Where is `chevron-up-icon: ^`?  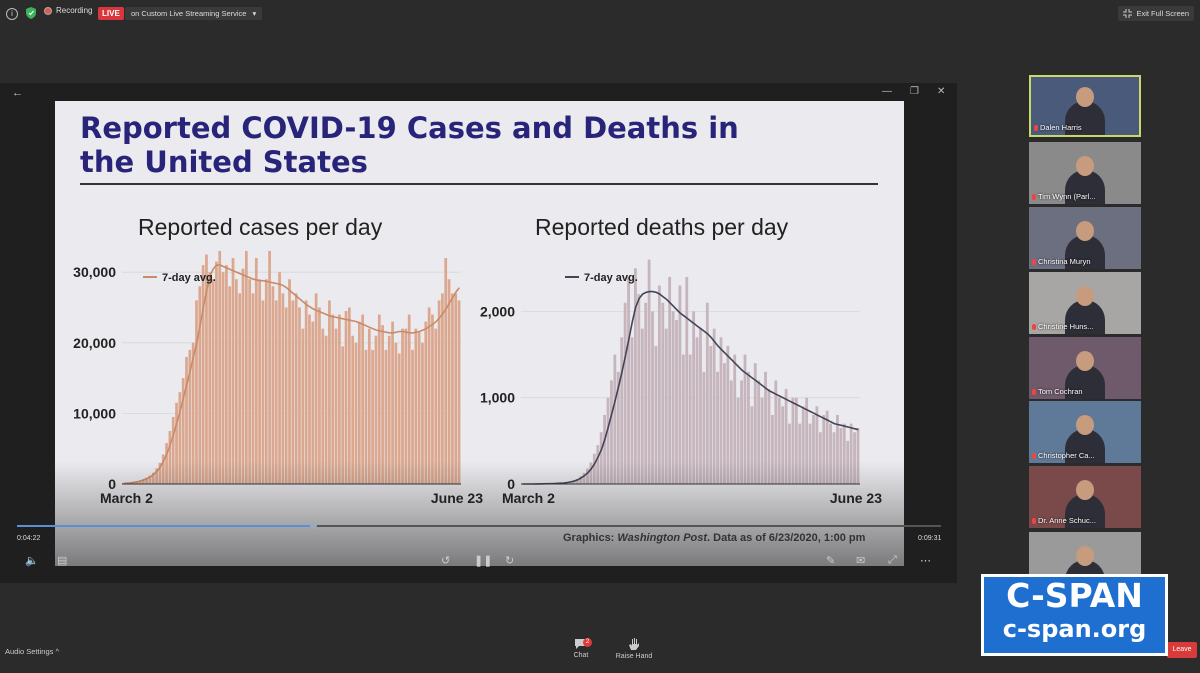
chevron-up-icon: ^ is located at coordinates (57, 651).